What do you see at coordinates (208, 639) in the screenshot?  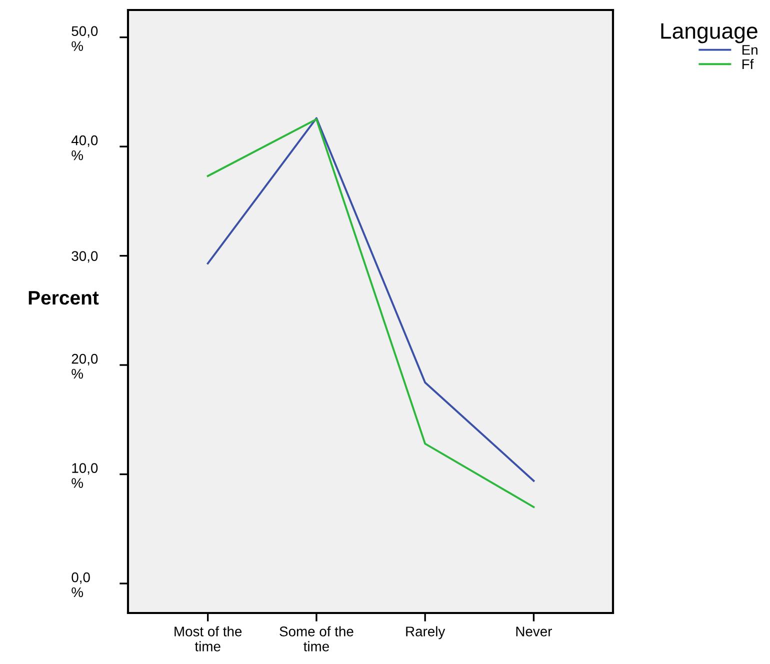 I see `x-tick-label: Most of the time` at bounding box center [208, 639].